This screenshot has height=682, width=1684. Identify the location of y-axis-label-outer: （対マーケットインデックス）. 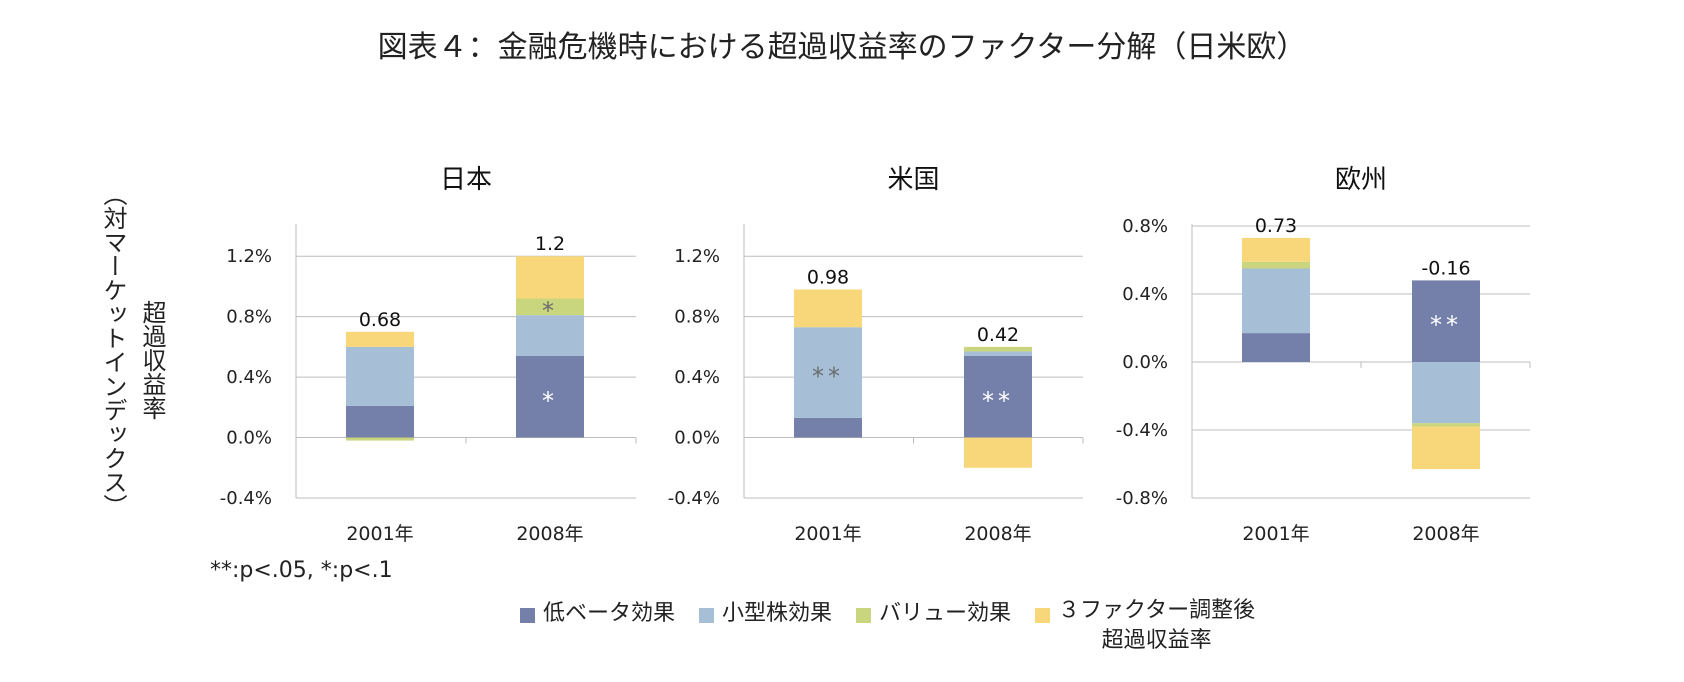
(113, 350).